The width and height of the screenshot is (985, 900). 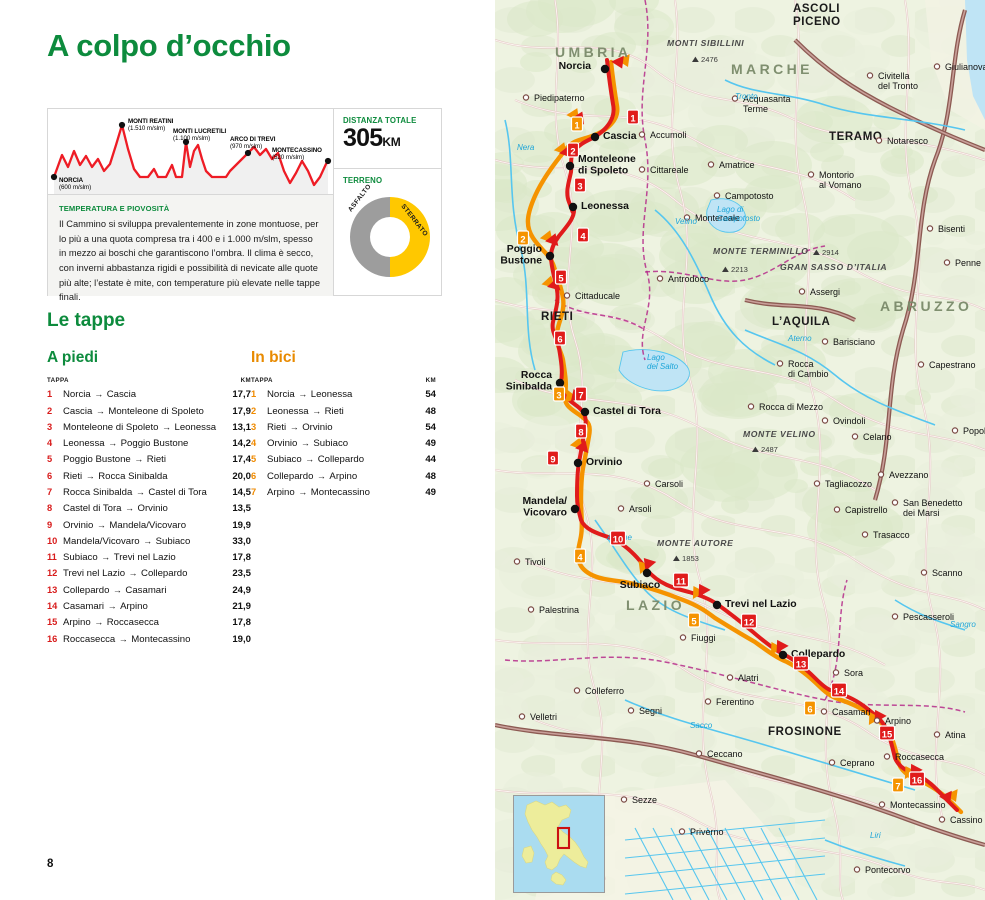 I want to click on marker-number: 1, so click(x=576, y=125).